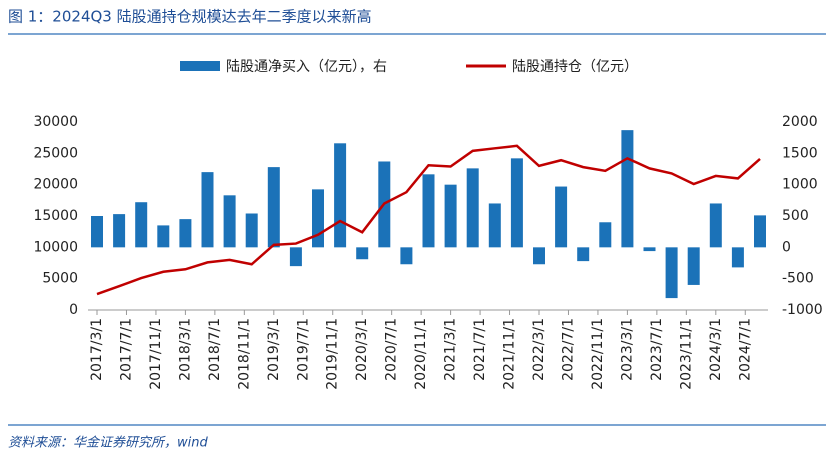  I want to click on x-tick-label: 2017/3/1, so click(97, 349).